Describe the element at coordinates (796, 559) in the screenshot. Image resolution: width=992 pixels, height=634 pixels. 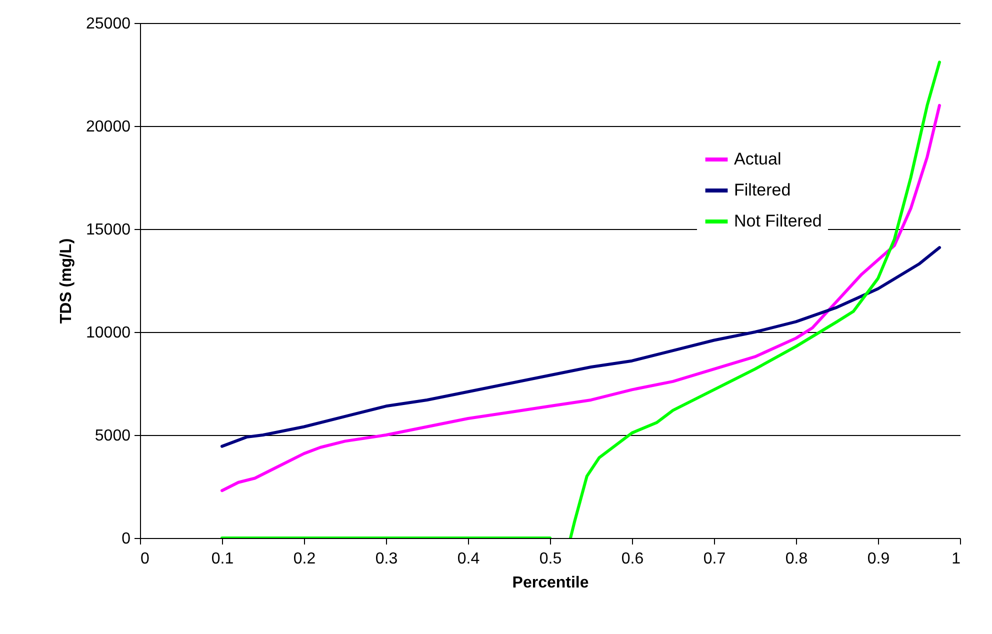
I see `x-tick-label: 0.8` at that location.